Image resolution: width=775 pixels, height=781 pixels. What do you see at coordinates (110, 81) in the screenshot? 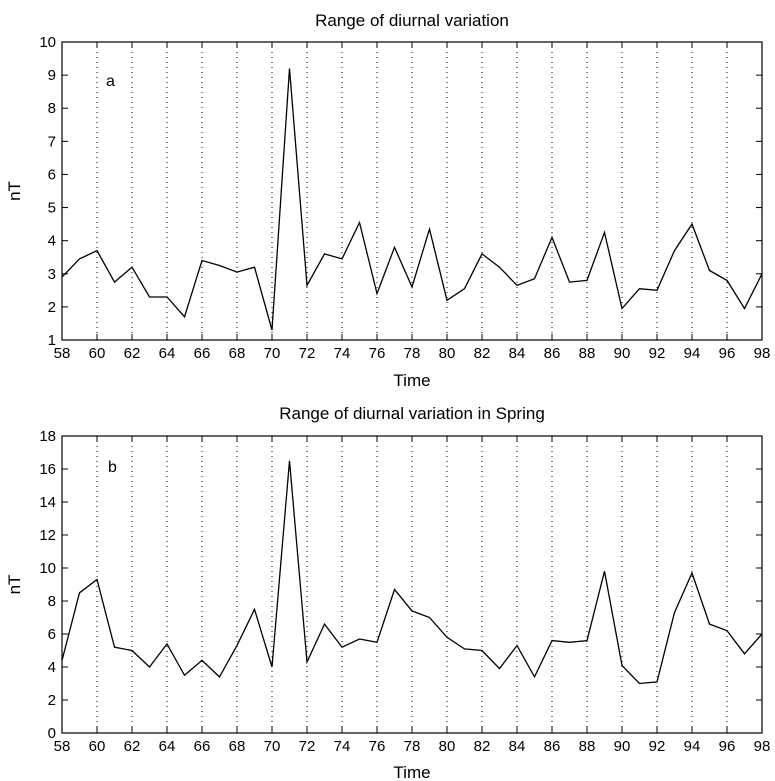
I see `panel-label: a` at bounding box center [110, 81].